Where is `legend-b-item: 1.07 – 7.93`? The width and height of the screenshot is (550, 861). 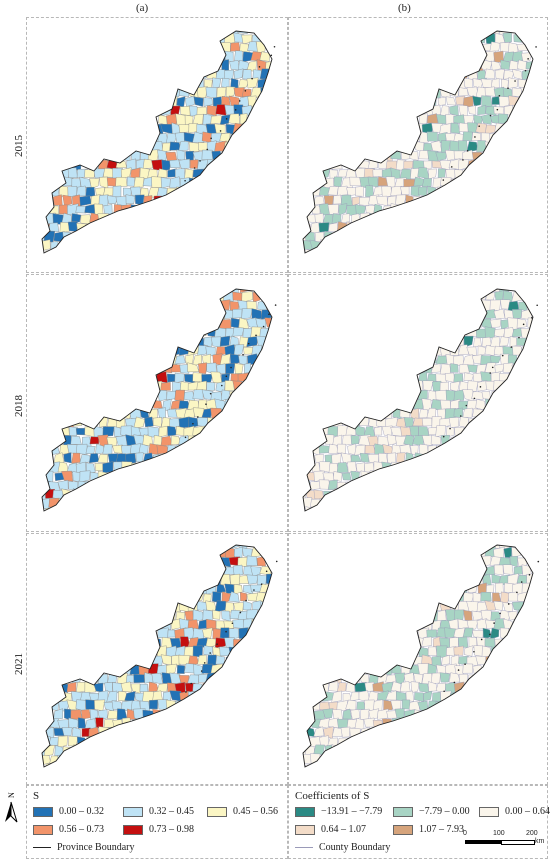
legend-b-item: 1.07 – 7.93 is located at coordinates (428, 829).